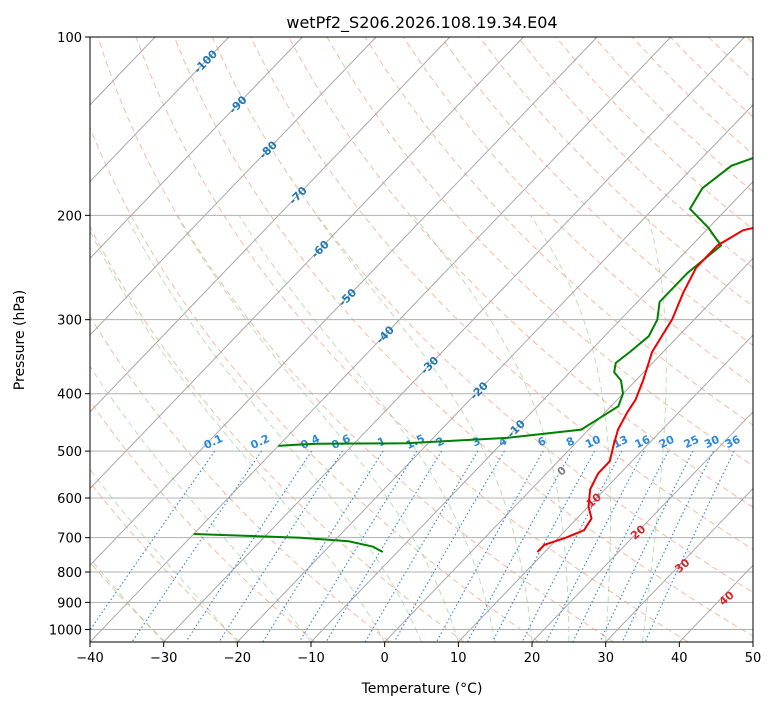 The width and height of the screenshot is (775, 708). What do you see at coordinates (418, 654) in the screenshot?
I see `x-axis-ticks: −40 −30 −20 −10 0 10 20 30 40 50` at bounding box center [418, 654].